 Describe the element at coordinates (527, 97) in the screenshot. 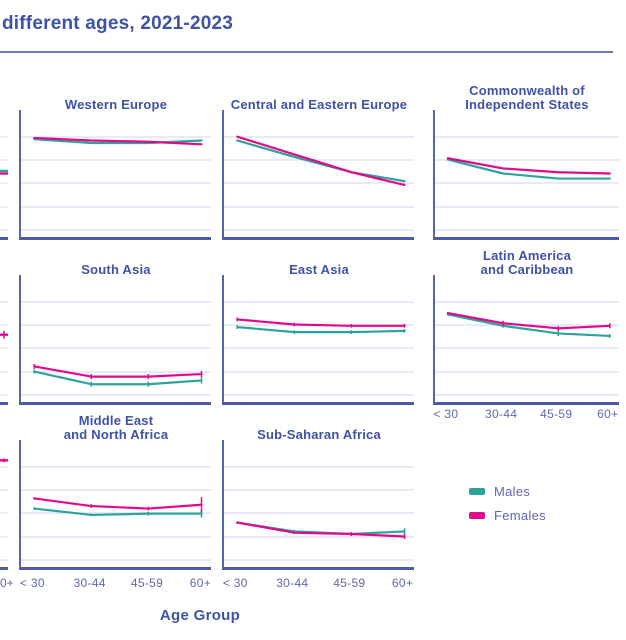

I see `panel-title: Commonwealth of Independent States` at that location.